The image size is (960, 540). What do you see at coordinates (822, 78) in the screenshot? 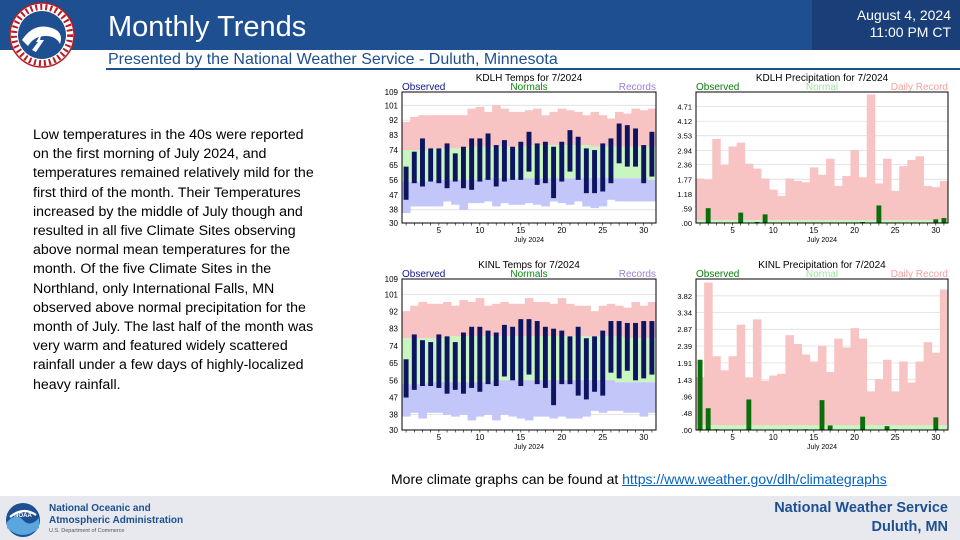
I see `chart-title: KDLH Precipitation for 7/2024` at bounding box center [822, 78].